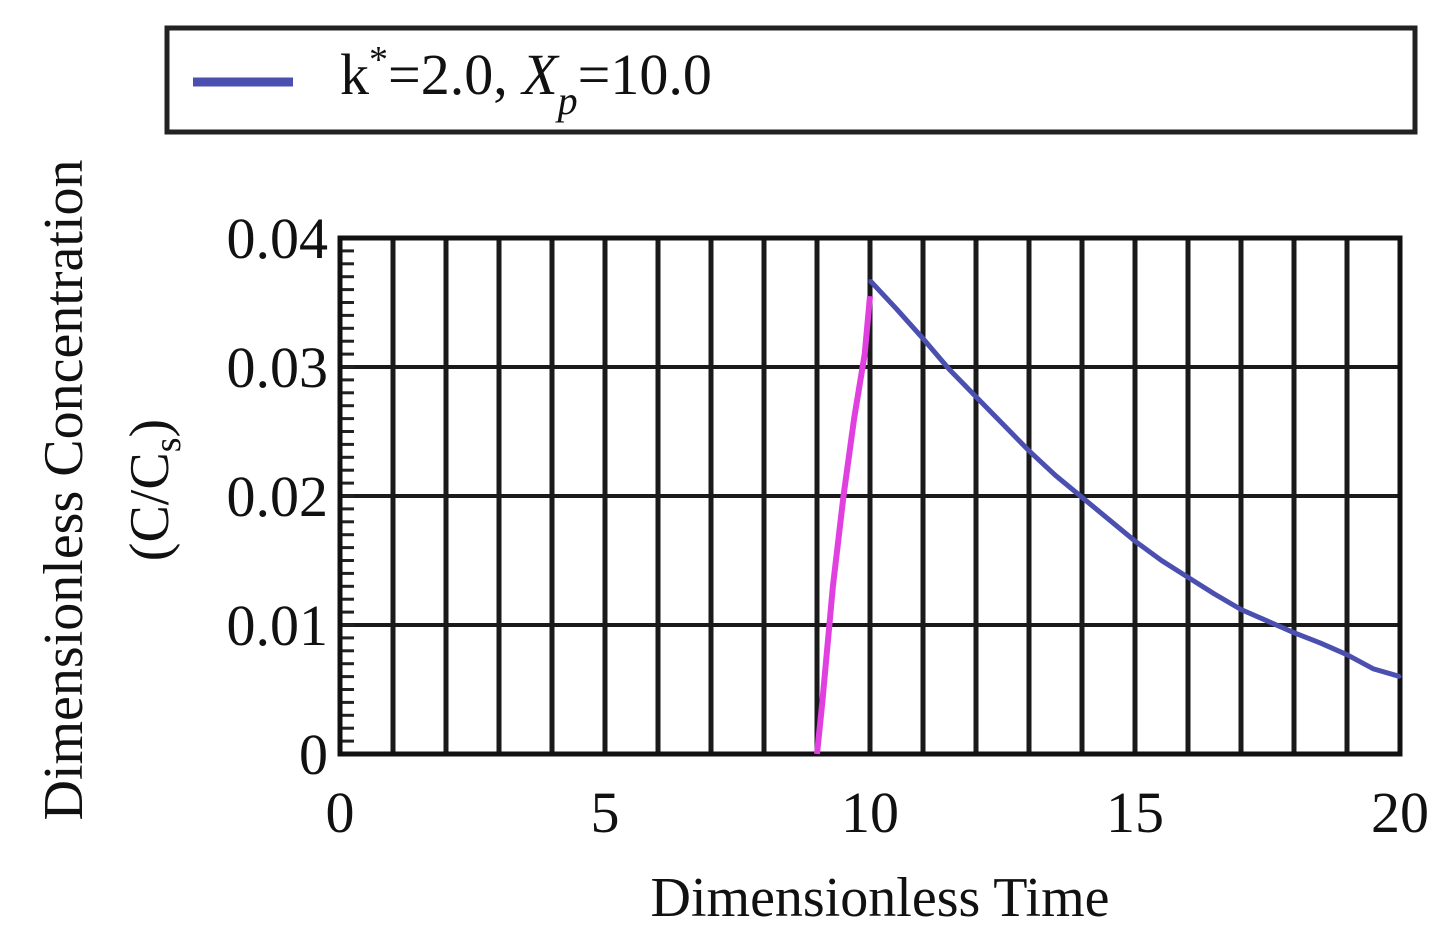 The image size is (1450, 935). I want to click on legend-box, so click(791, 80).